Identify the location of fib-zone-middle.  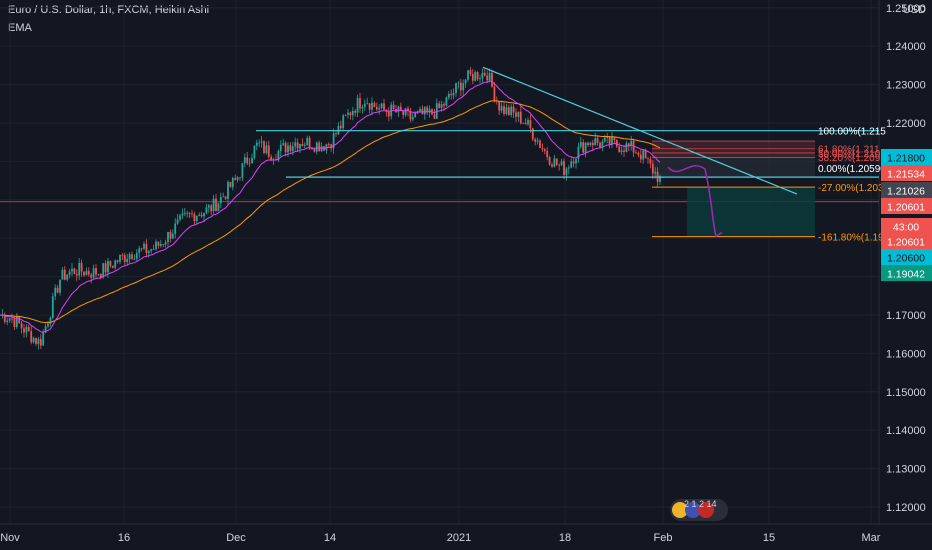
(733, 167).